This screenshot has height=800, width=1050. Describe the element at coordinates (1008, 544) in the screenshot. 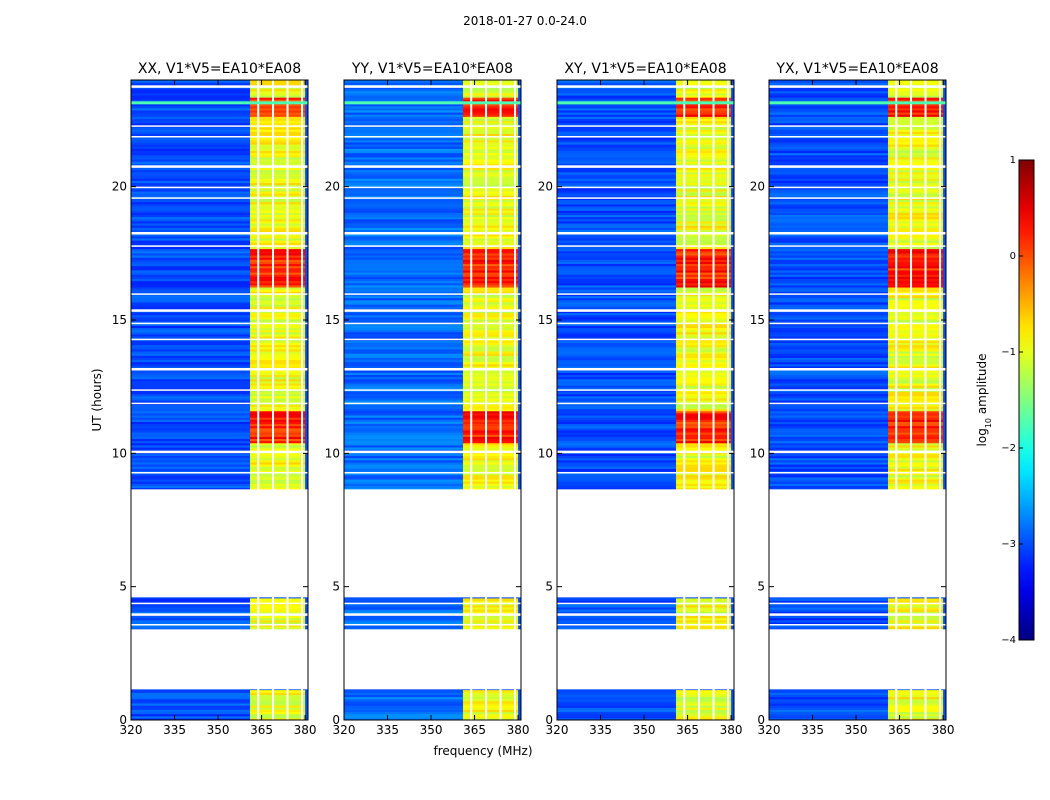

I see `colorbar-tick-label: −3` at that location.